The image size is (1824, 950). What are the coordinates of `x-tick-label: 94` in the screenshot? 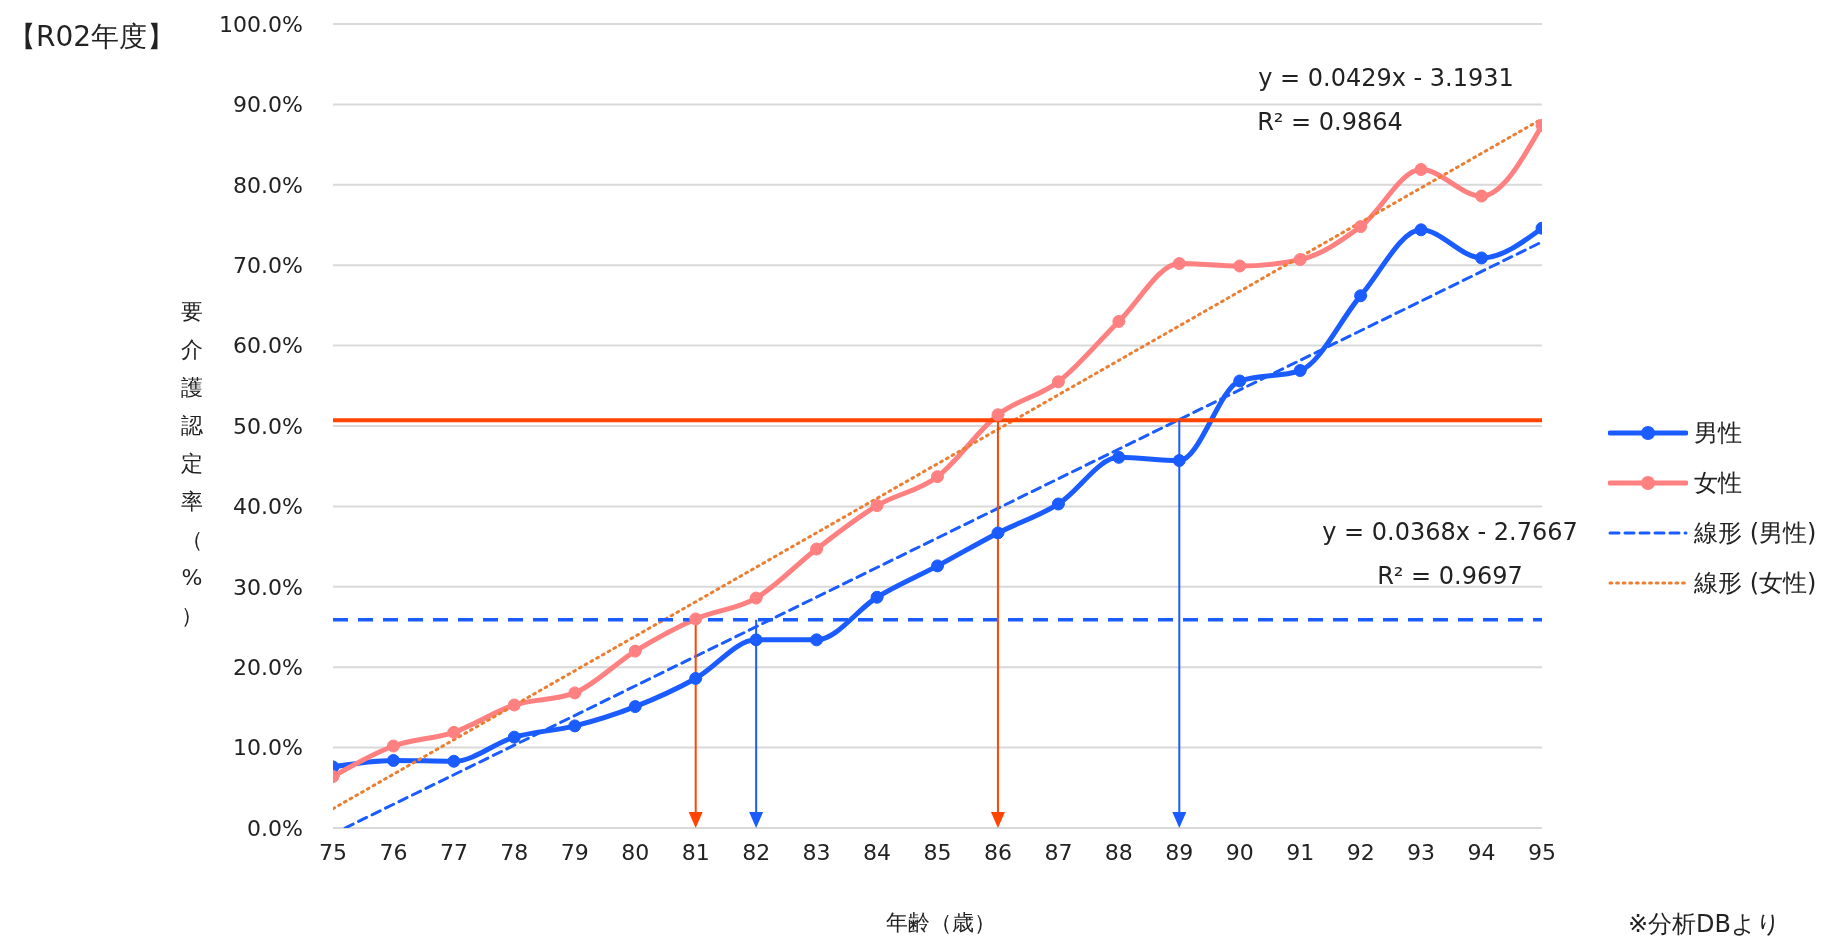 It's located at (1481, 852).